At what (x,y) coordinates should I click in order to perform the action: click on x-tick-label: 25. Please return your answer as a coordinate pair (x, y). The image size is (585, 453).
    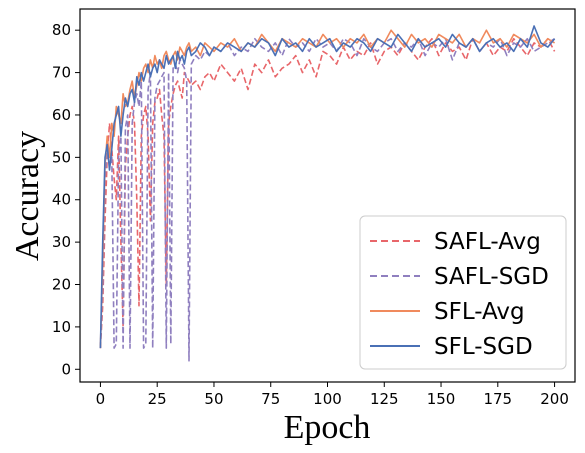
    Looking at the image, I should click on (157, 399).